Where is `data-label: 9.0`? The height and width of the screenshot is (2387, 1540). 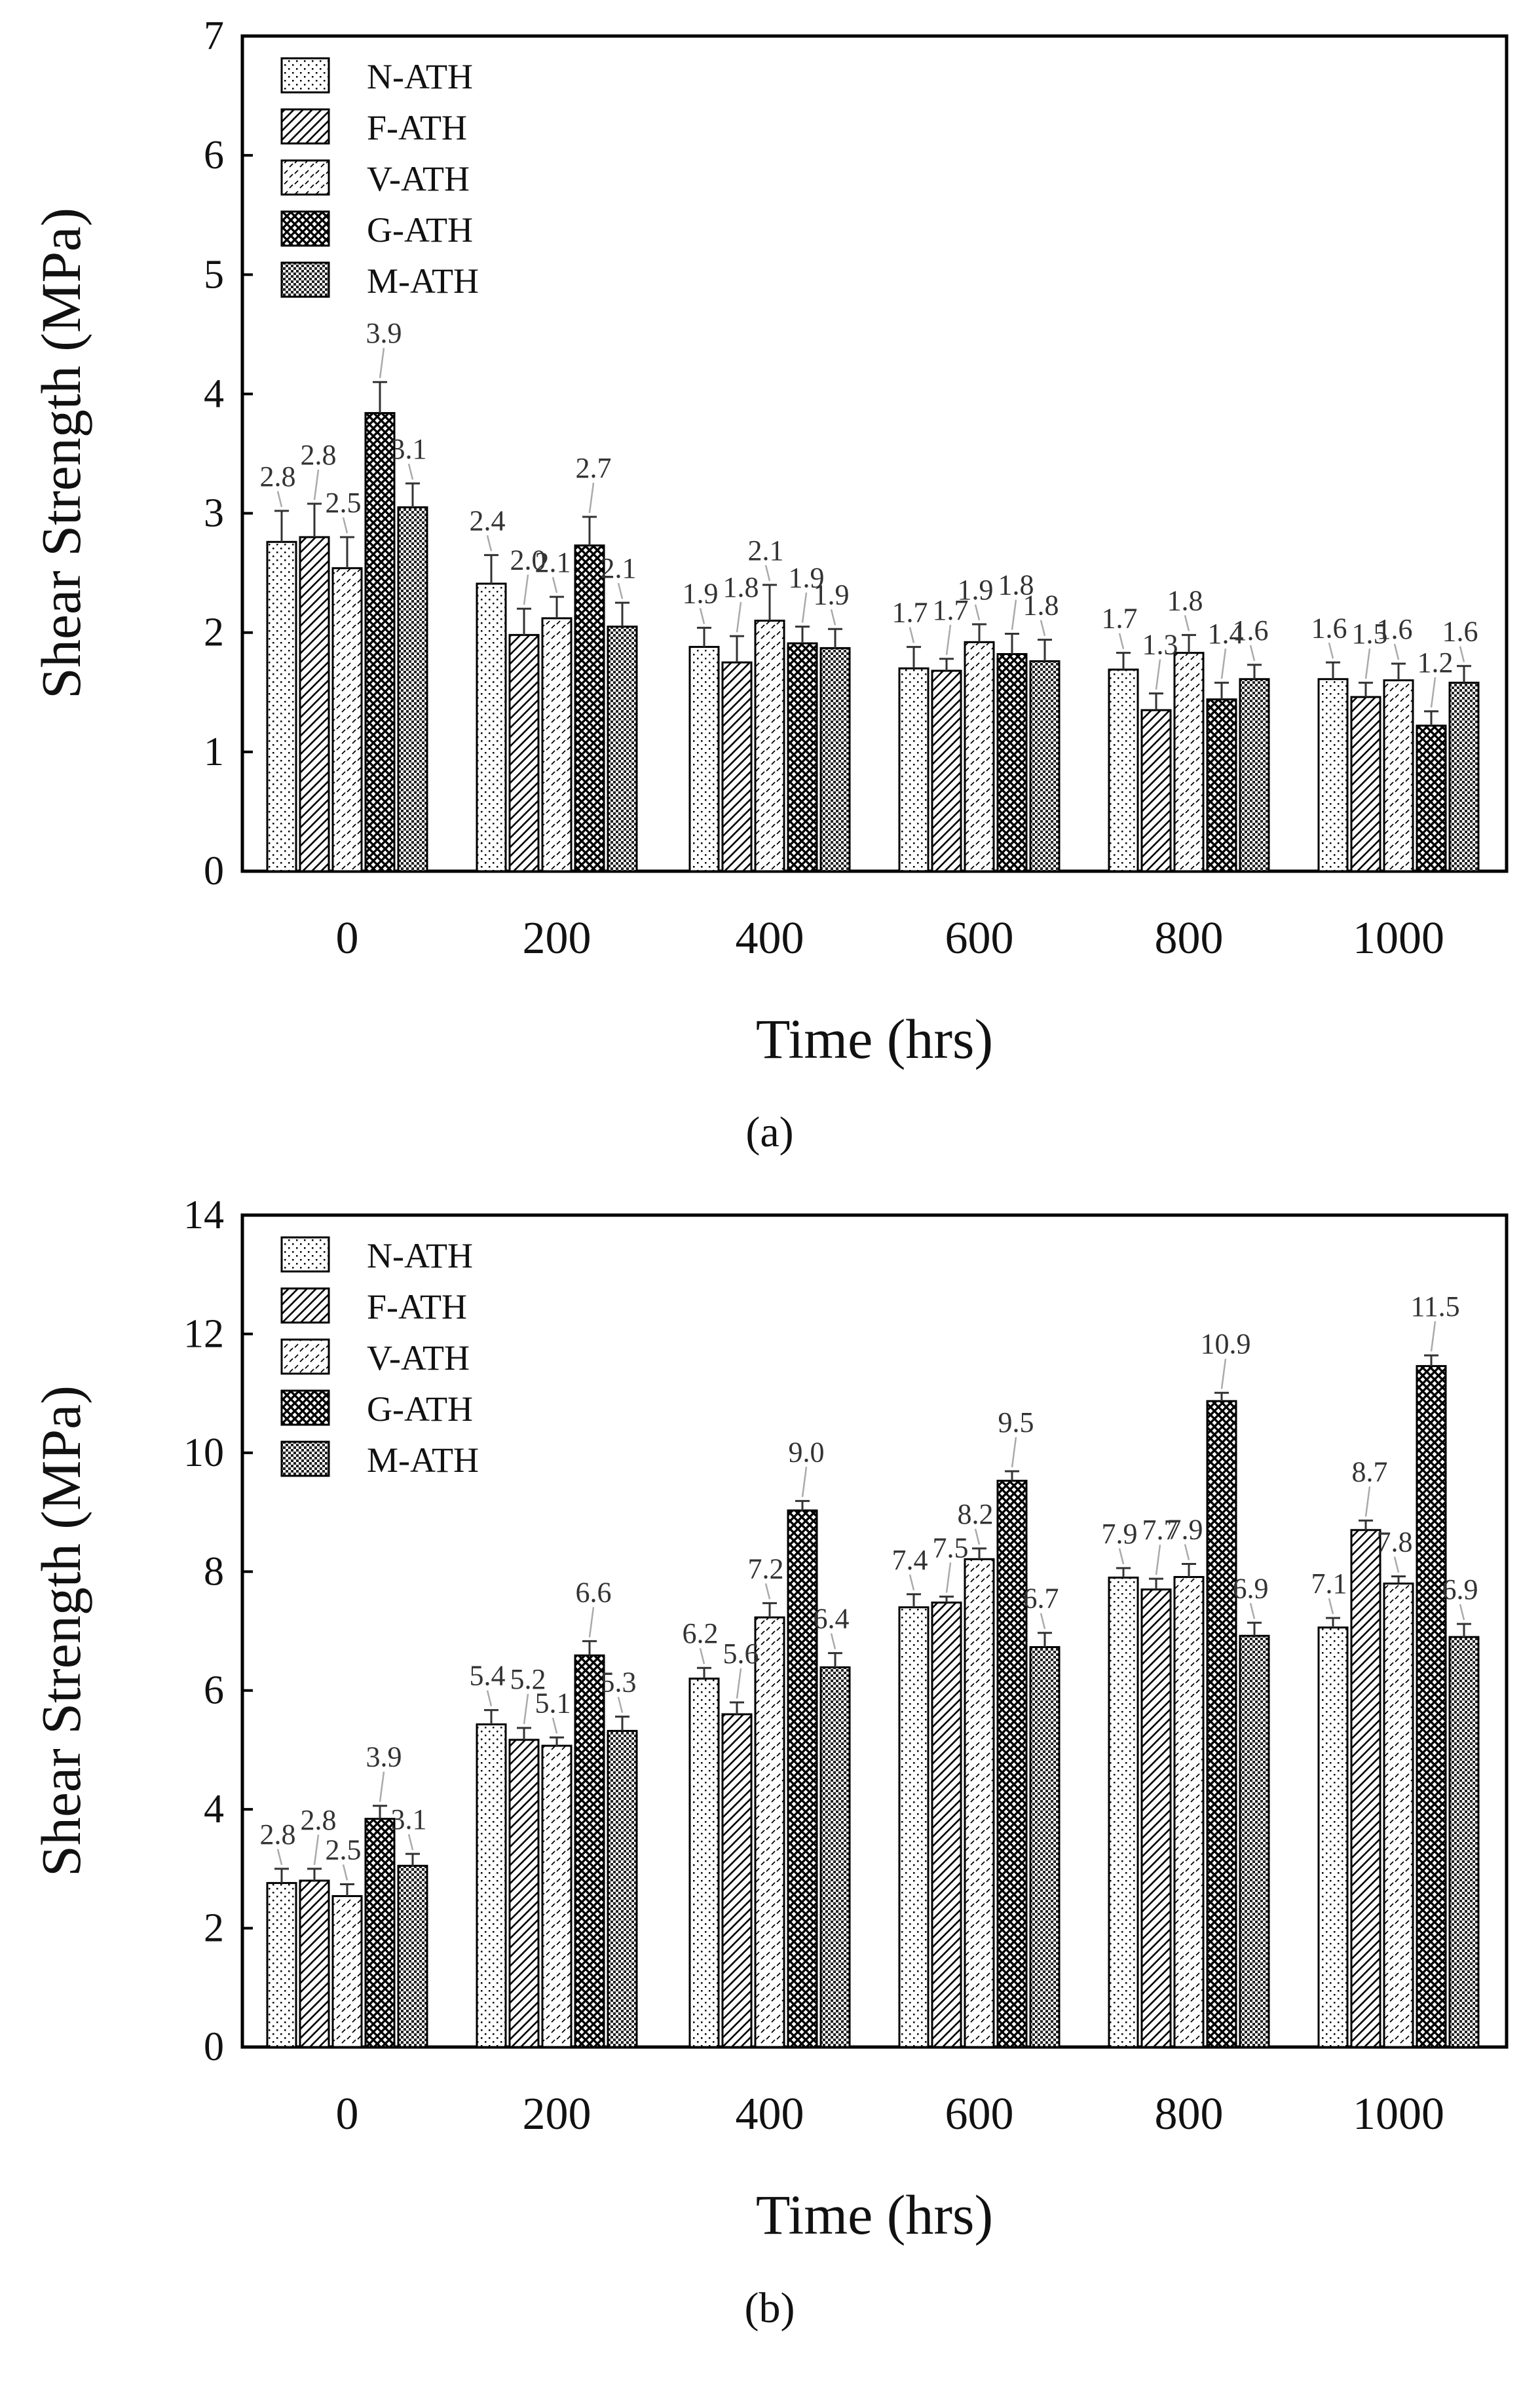
data-label: 9.0 is located at coordinates (807, 1452).